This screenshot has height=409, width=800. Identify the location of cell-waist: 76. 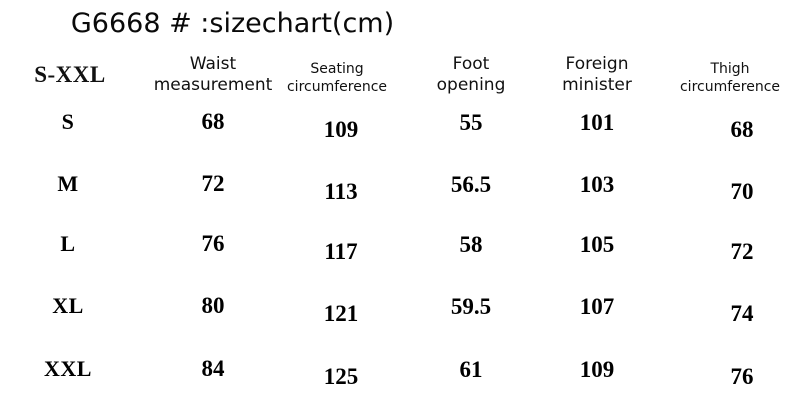
(213, 243).